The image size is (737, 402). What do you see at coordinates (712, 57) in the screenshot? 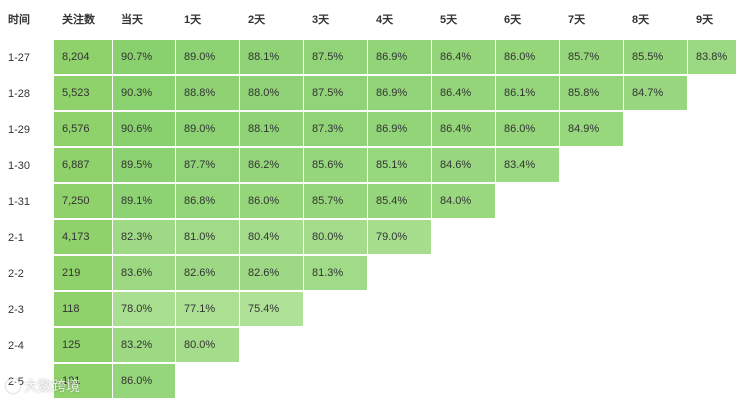
I see `retention-cell: 83.8%` at bounding box center [712, 57].